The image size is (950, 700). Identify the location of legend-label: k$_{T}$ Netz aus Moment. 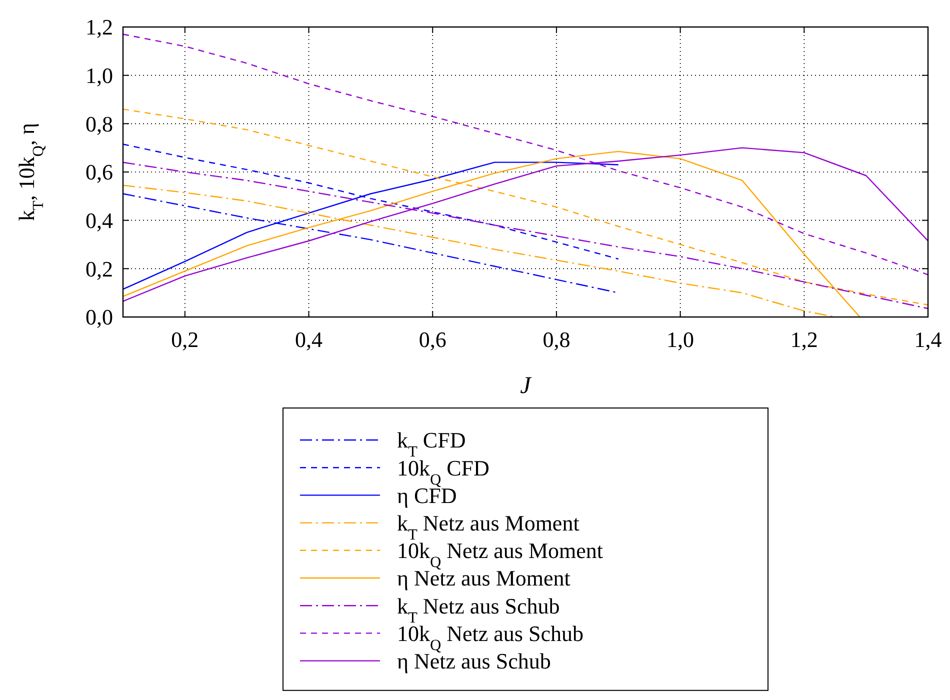
(488, 526).